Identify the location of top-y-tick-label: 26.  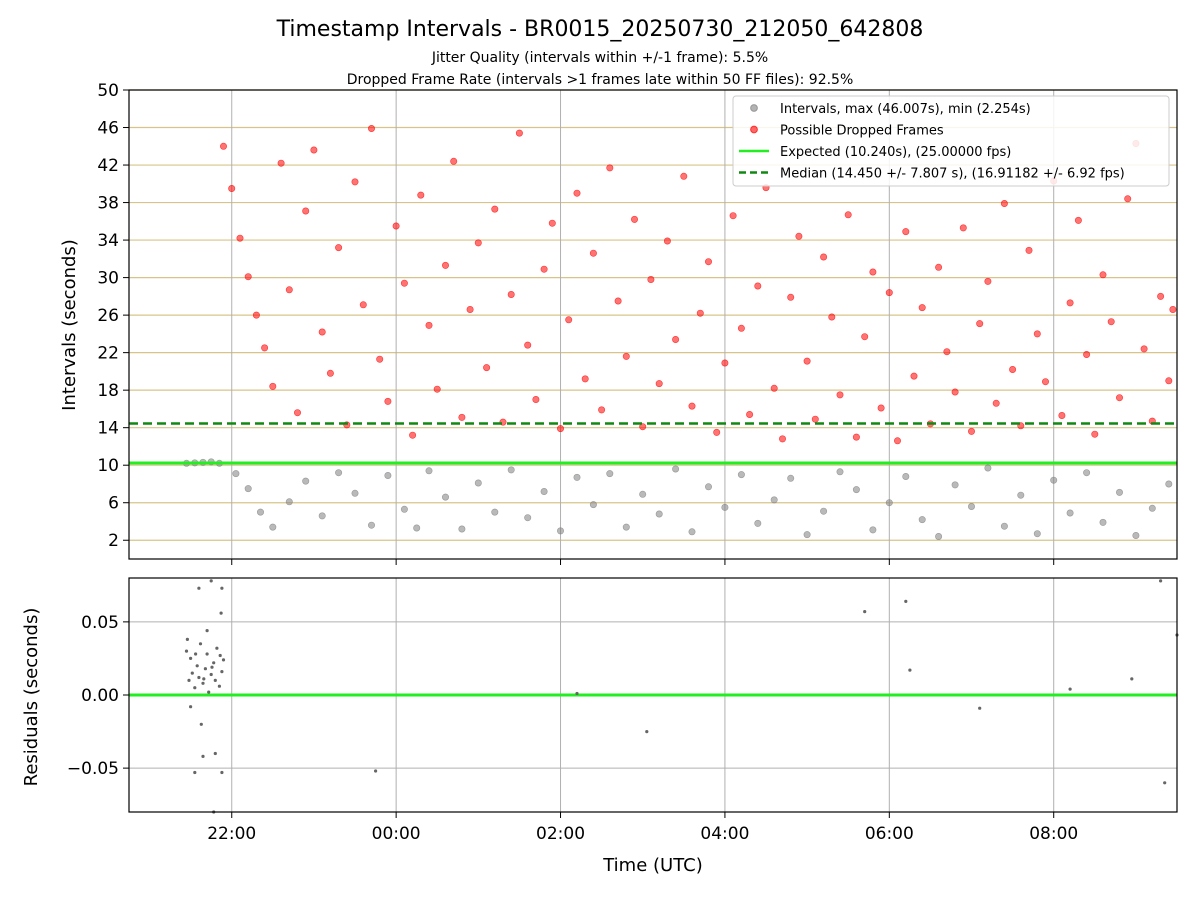
(108, 316).